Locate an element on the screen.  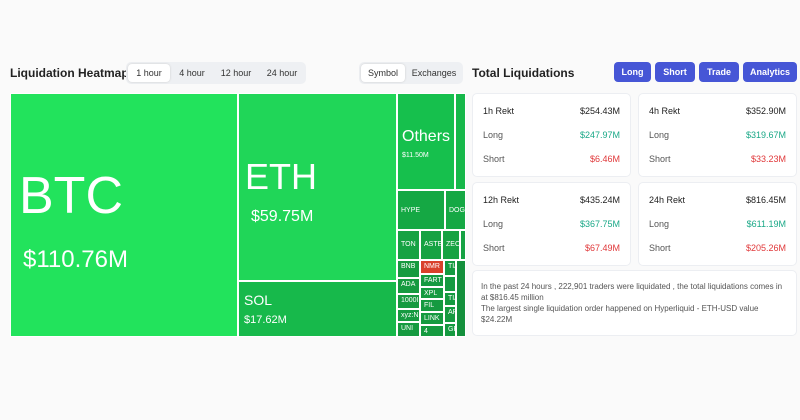
card-value: $611.19M is located at coordinates (766, 224).